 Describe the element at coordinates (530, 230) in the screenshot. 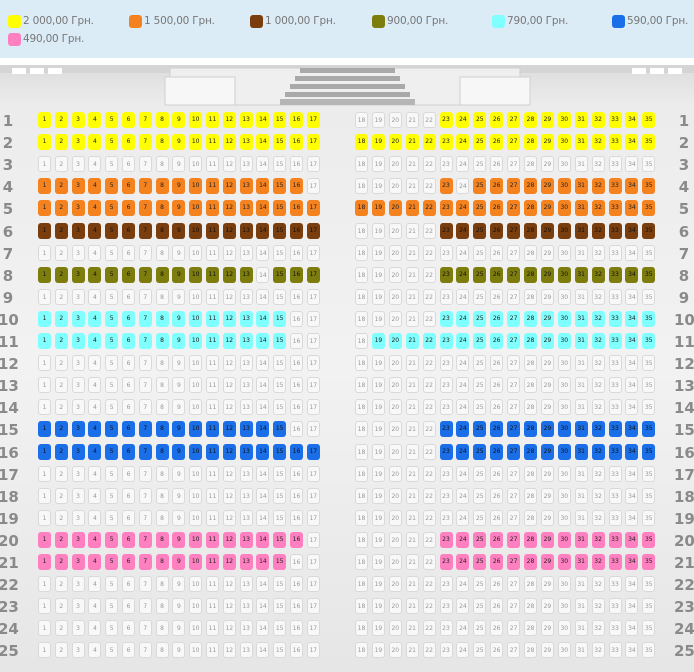

I see `seat: 28` at that location.